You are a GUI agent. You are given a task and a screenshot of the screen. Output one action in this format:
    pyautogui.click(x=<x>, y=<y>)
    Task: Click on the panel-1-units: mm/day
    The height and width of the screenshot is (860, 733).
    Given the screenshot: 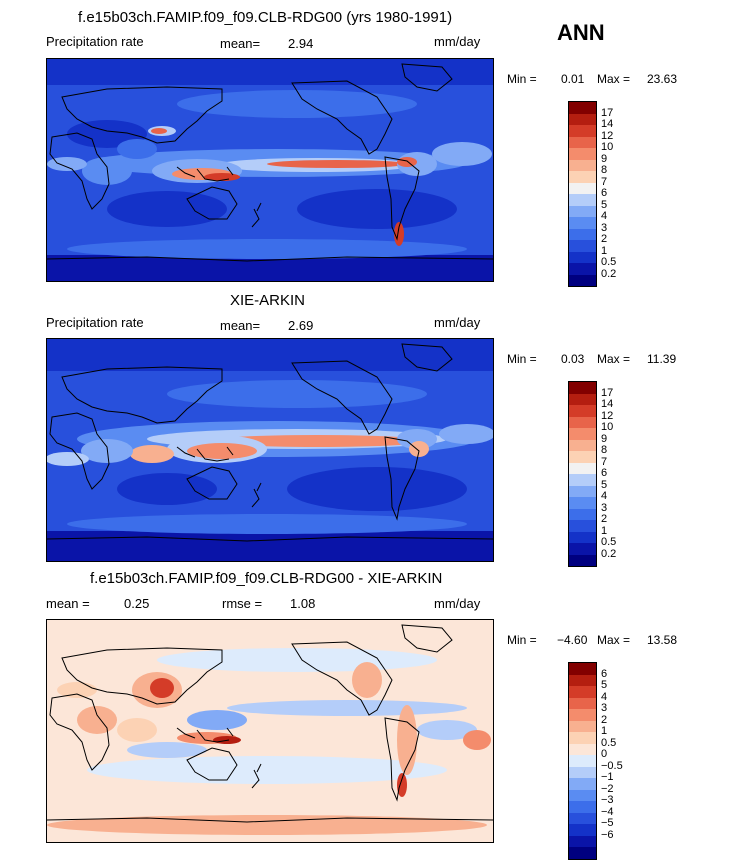 What is the action you would take?
    pyautogui.click(x=457, y=41)
    